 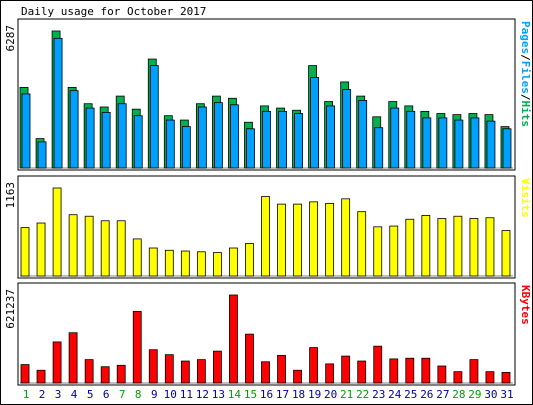 I want to click on x-tick-label-day-16: 16, so click(x=266, y=394).